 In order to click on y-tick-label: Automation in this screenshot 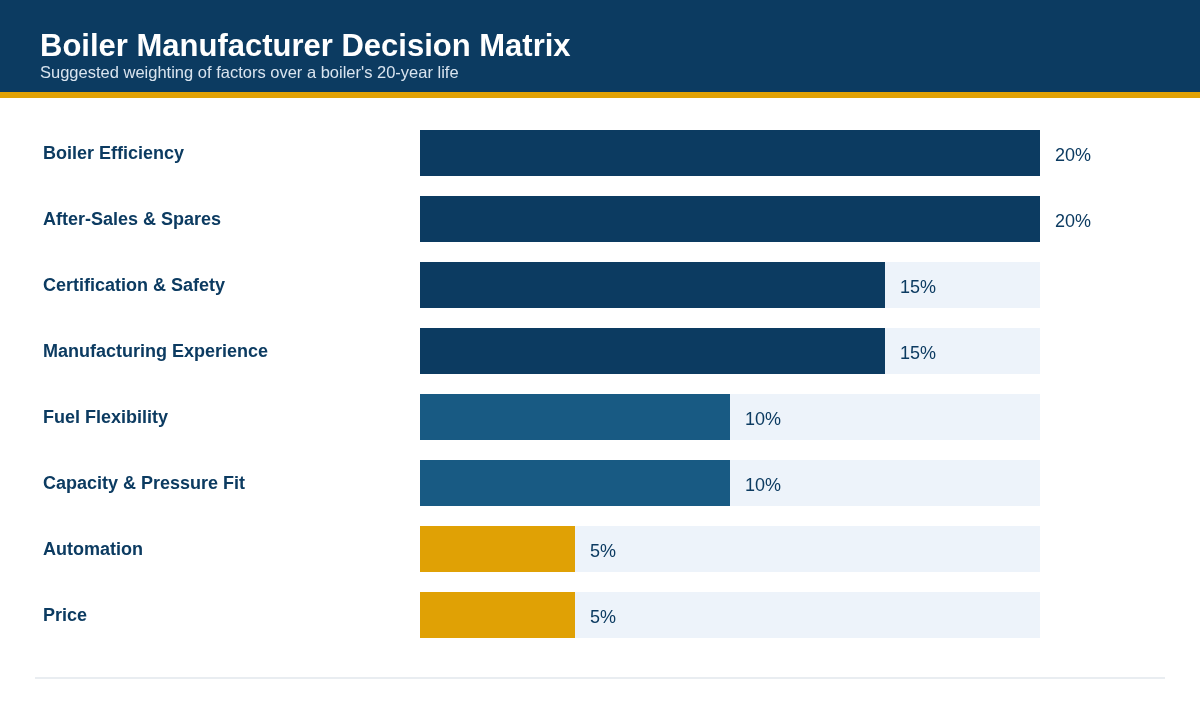, I will do `click(93, 549)`.